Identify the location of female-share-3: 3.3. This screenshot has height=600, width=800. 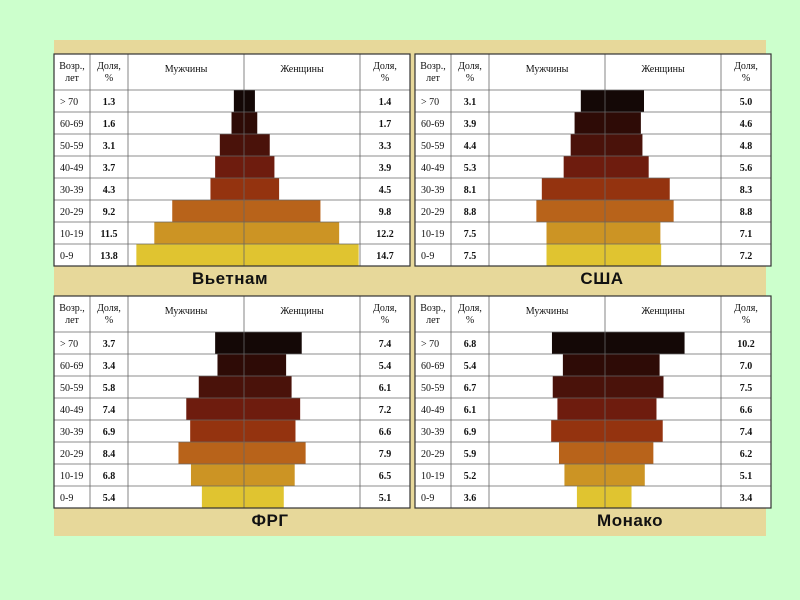
(385, 146).